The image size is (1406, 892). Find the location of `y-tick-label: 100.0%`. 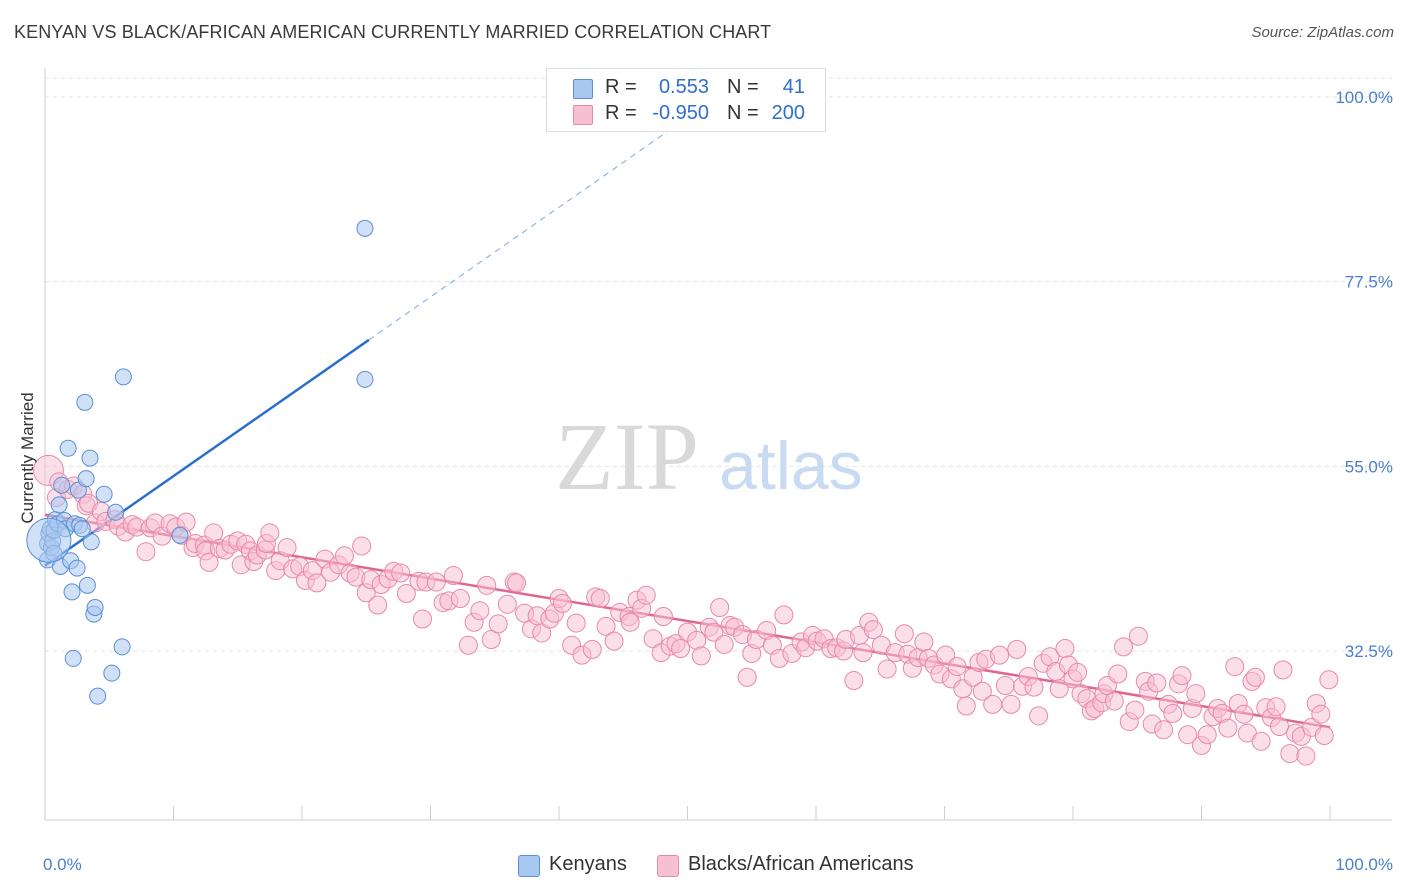

y-tick-label: 100.0% is located at coordinates (1364, 97).